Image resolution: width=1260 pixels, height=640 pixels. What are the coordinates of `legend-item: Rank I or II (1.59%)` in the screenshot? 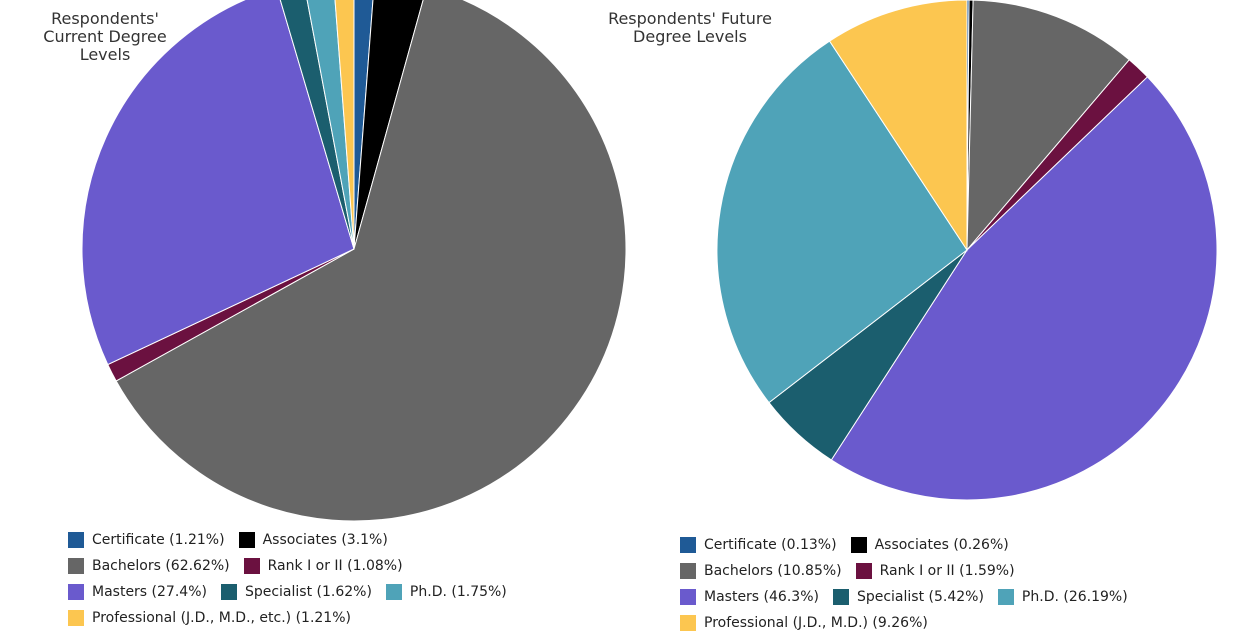 It's located at (935, 571).